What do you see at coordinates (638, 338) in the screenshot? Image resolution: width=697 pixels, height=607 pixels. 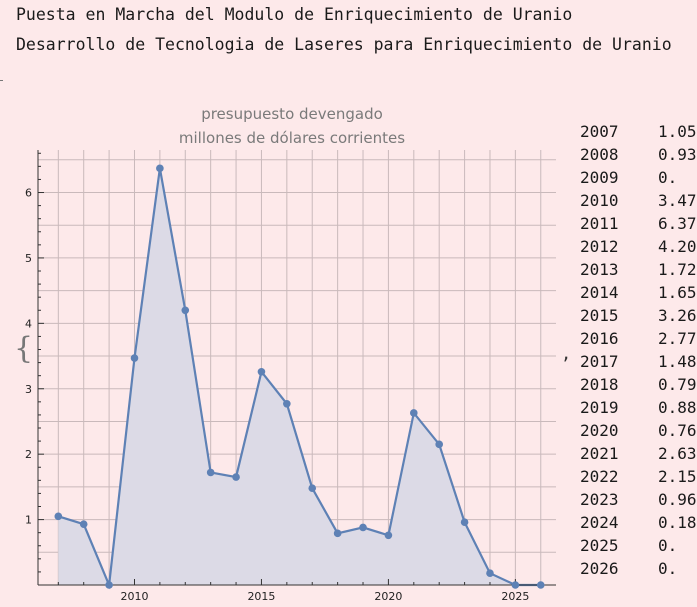 I see `table-row: 2016 2.77` at bounding box center [638, 338].